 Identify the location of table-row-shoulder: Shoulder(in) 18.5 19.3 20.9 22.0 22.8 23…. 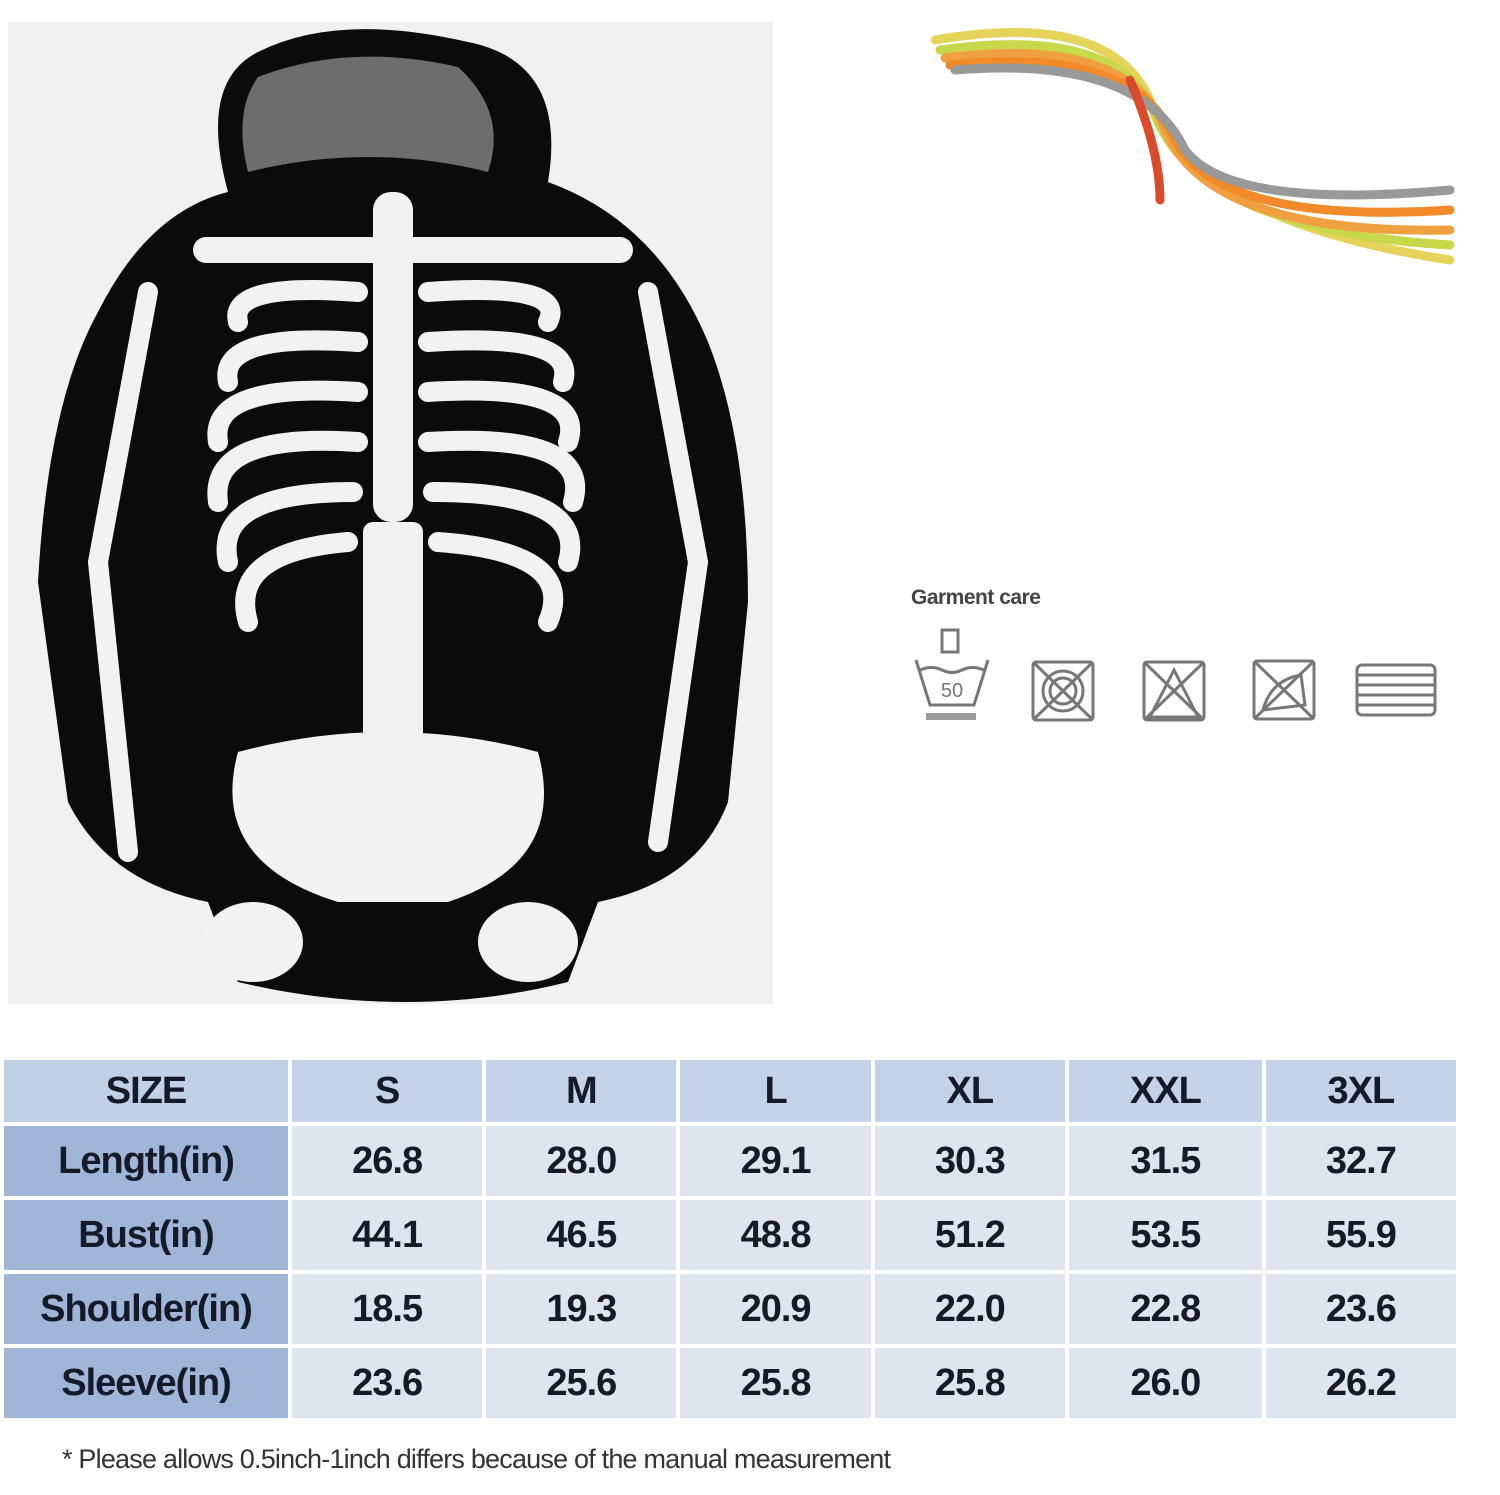
(730, 1309).